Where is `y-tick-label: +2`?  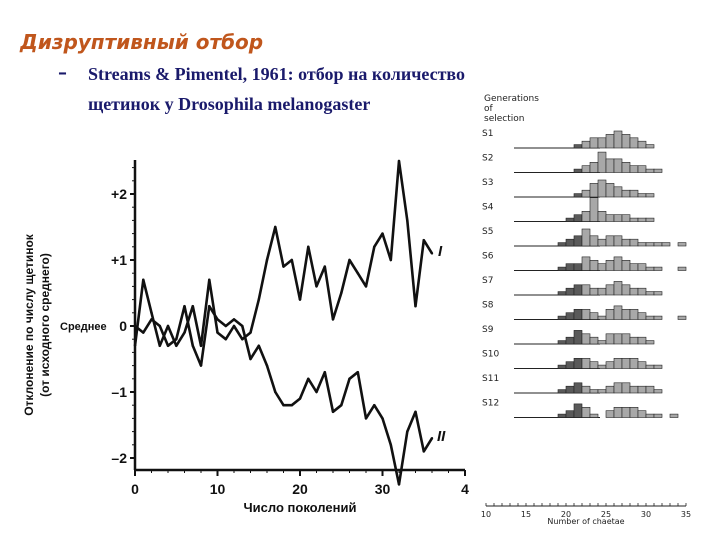
y-tick-label: +2 is located at coordinates (119, 194).